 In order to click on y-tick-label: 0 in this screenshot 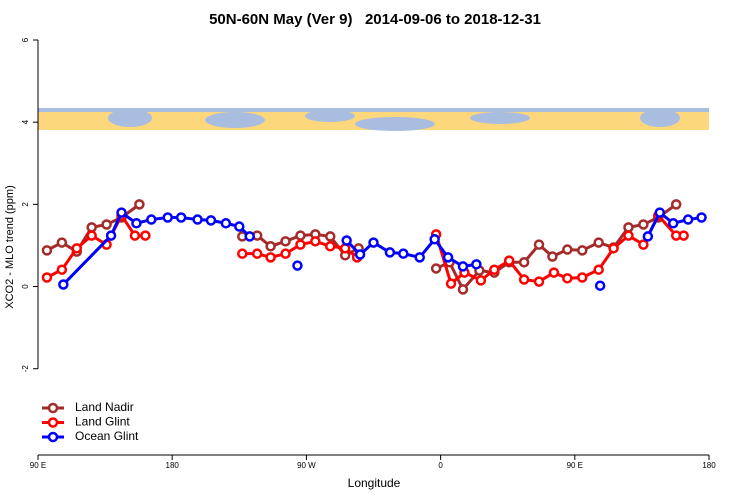, I will do `click(25, 286)`.